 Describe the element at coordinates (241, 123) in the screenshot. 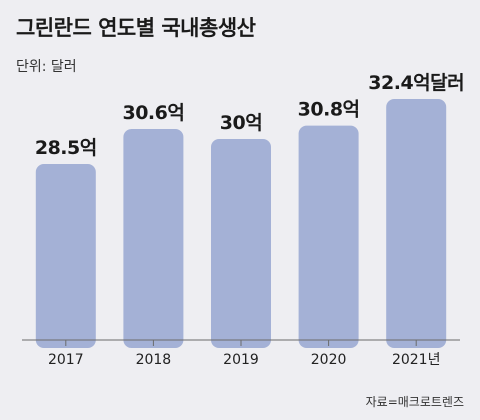

I see `data-label-2: 30억` at that location.